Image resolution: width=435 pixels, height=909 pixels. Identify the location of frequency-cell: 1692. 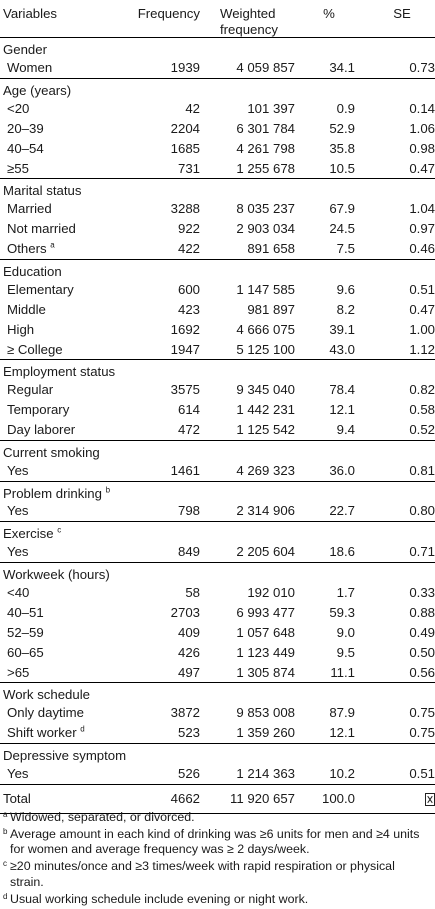
(185, 329).